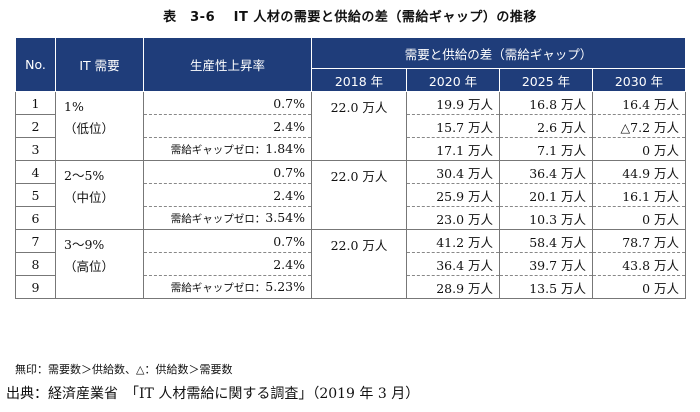 The width and height of the screenshot is (700, 412). I want to click on row-number: 4, so click(35, 172).